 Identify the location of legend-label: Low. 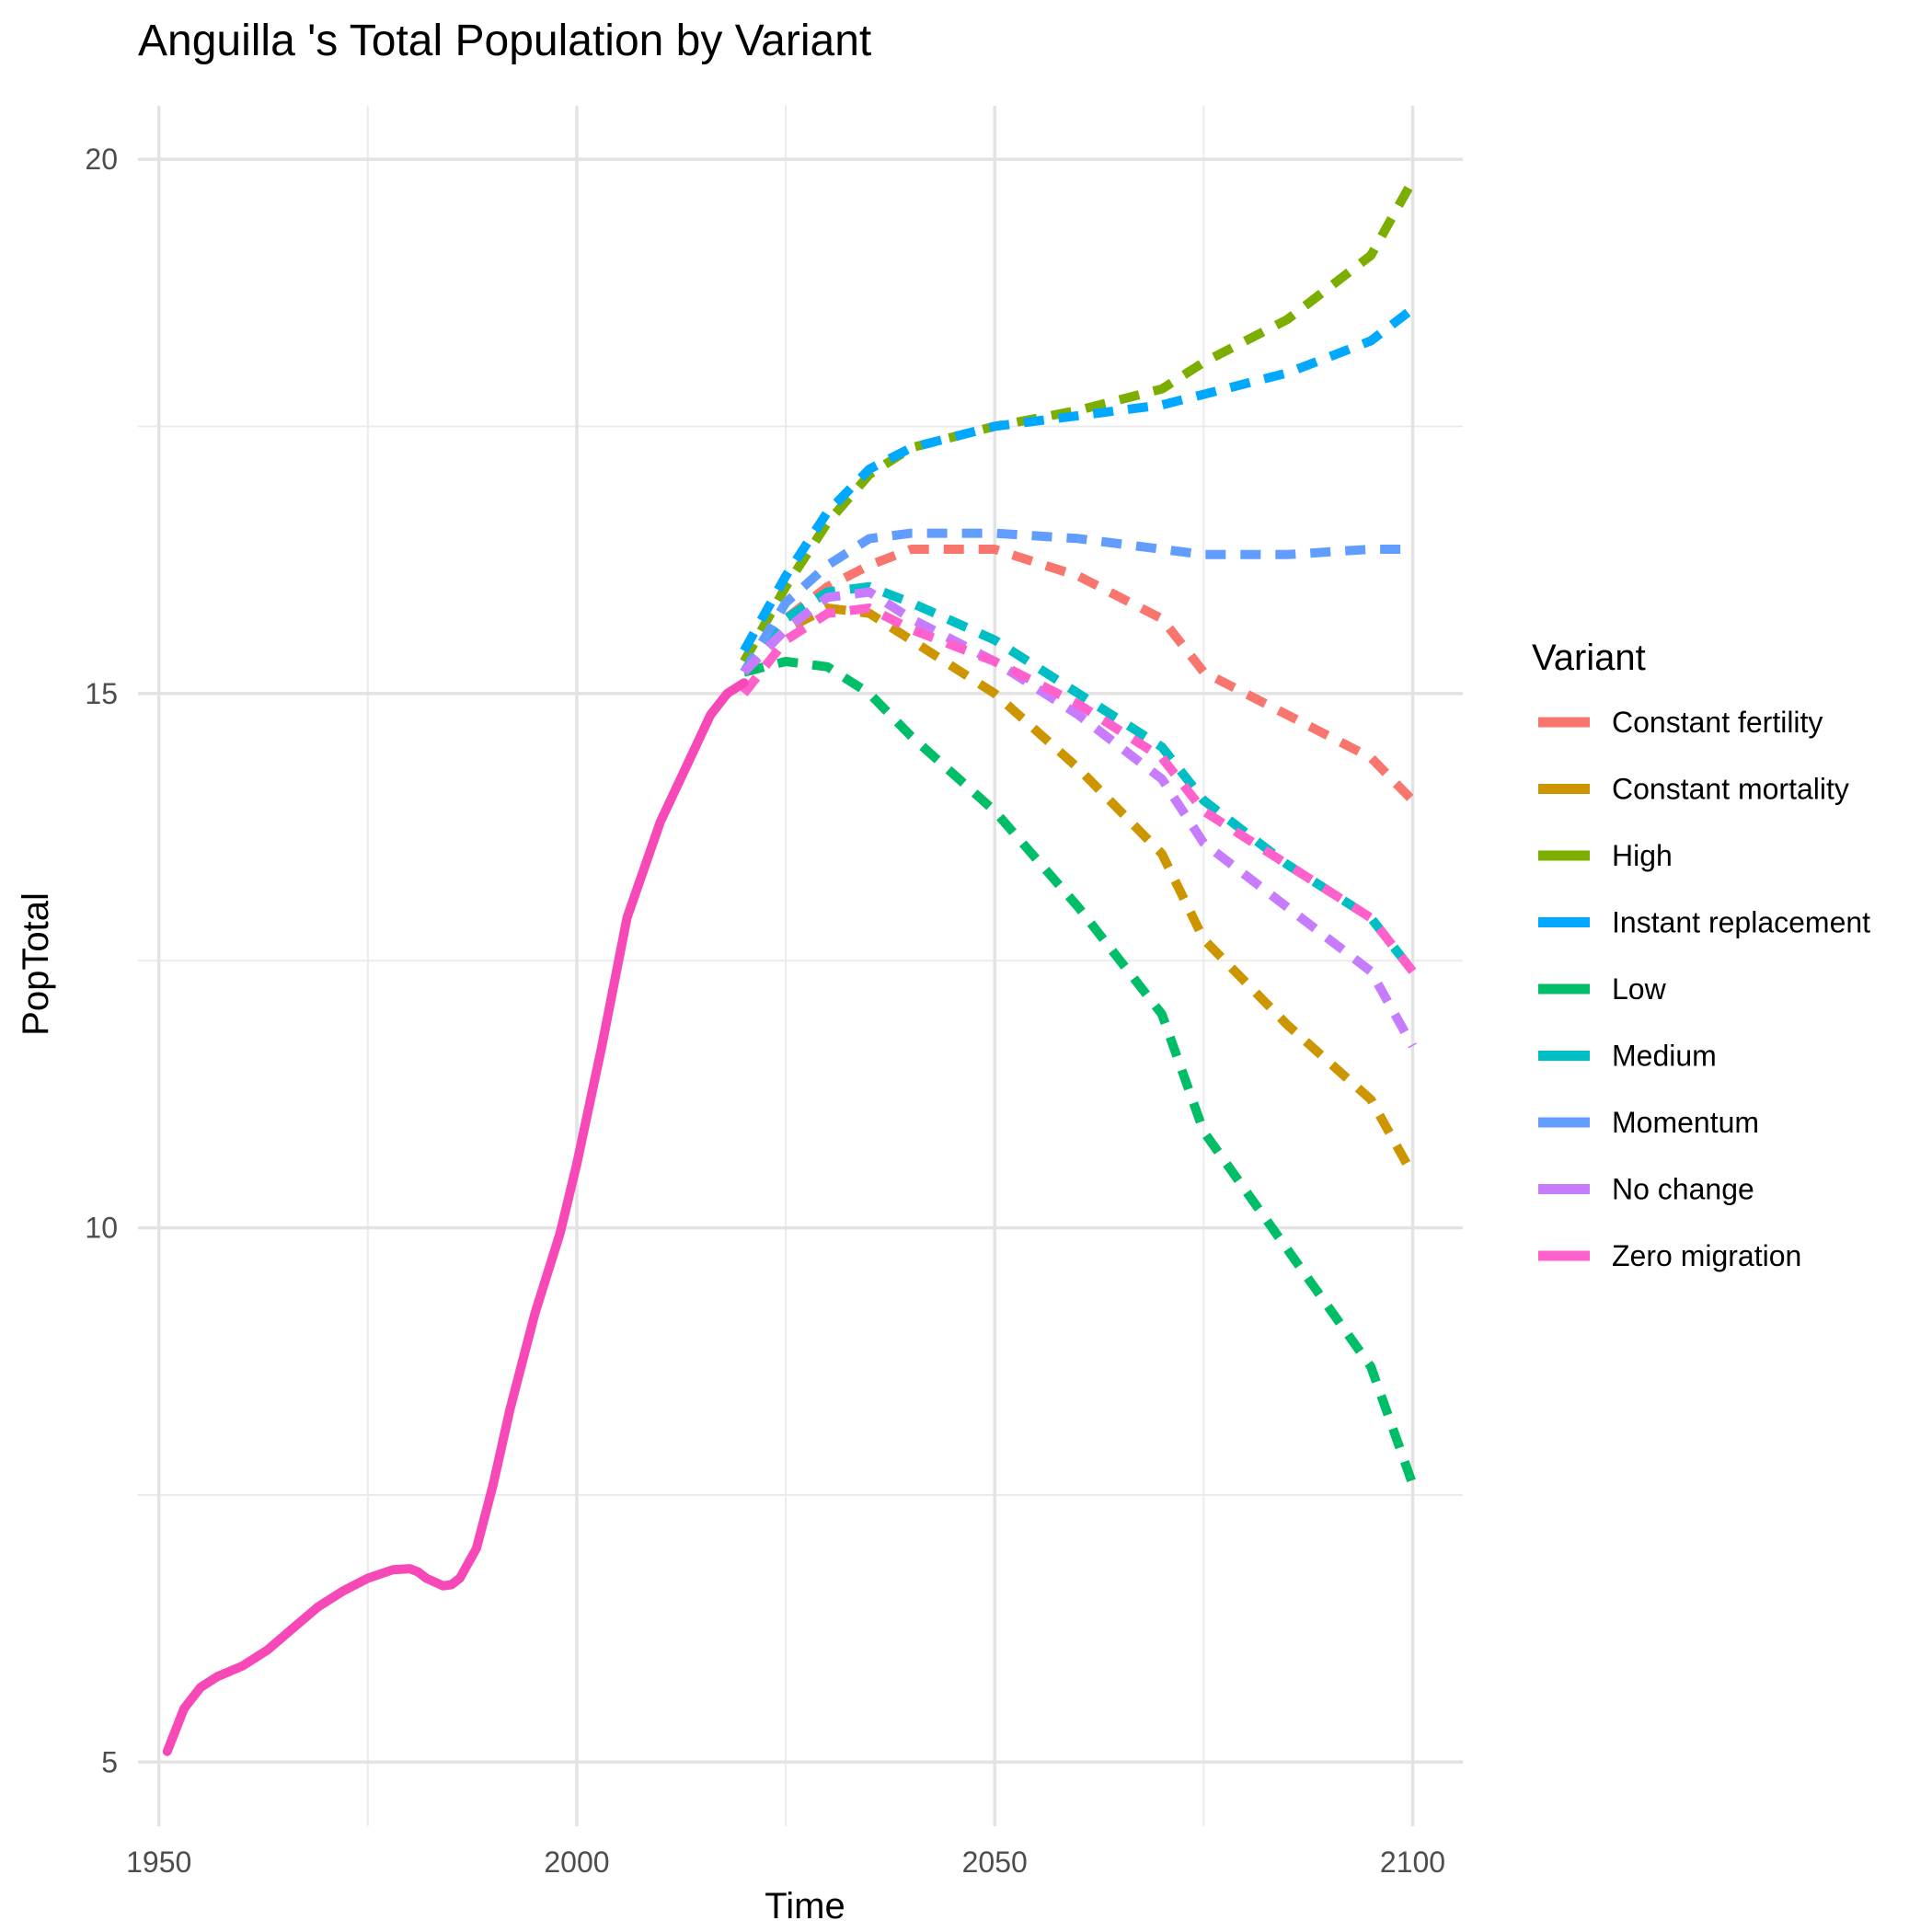
(1639, 989).